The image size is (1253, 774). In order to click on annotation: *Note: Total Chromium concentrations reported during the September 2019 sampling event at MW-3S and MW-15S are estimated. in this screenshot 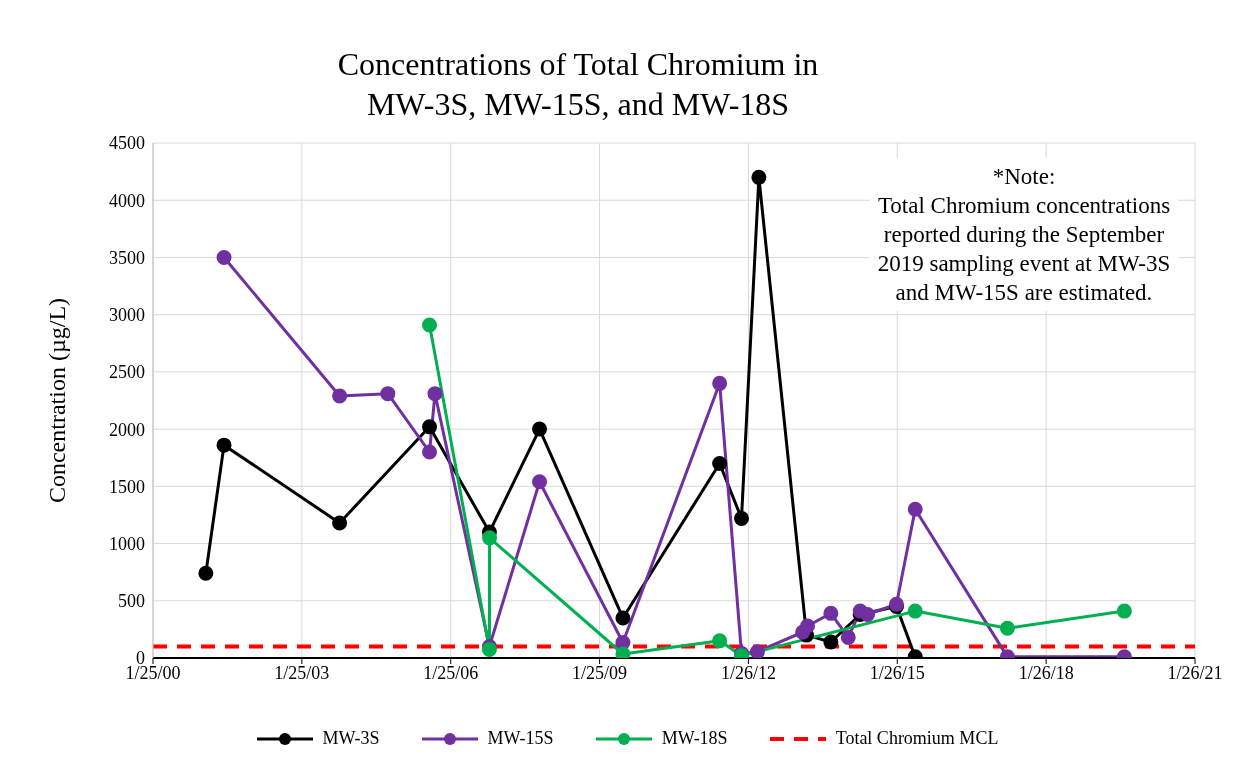, I will do `click(1024, 235)`.